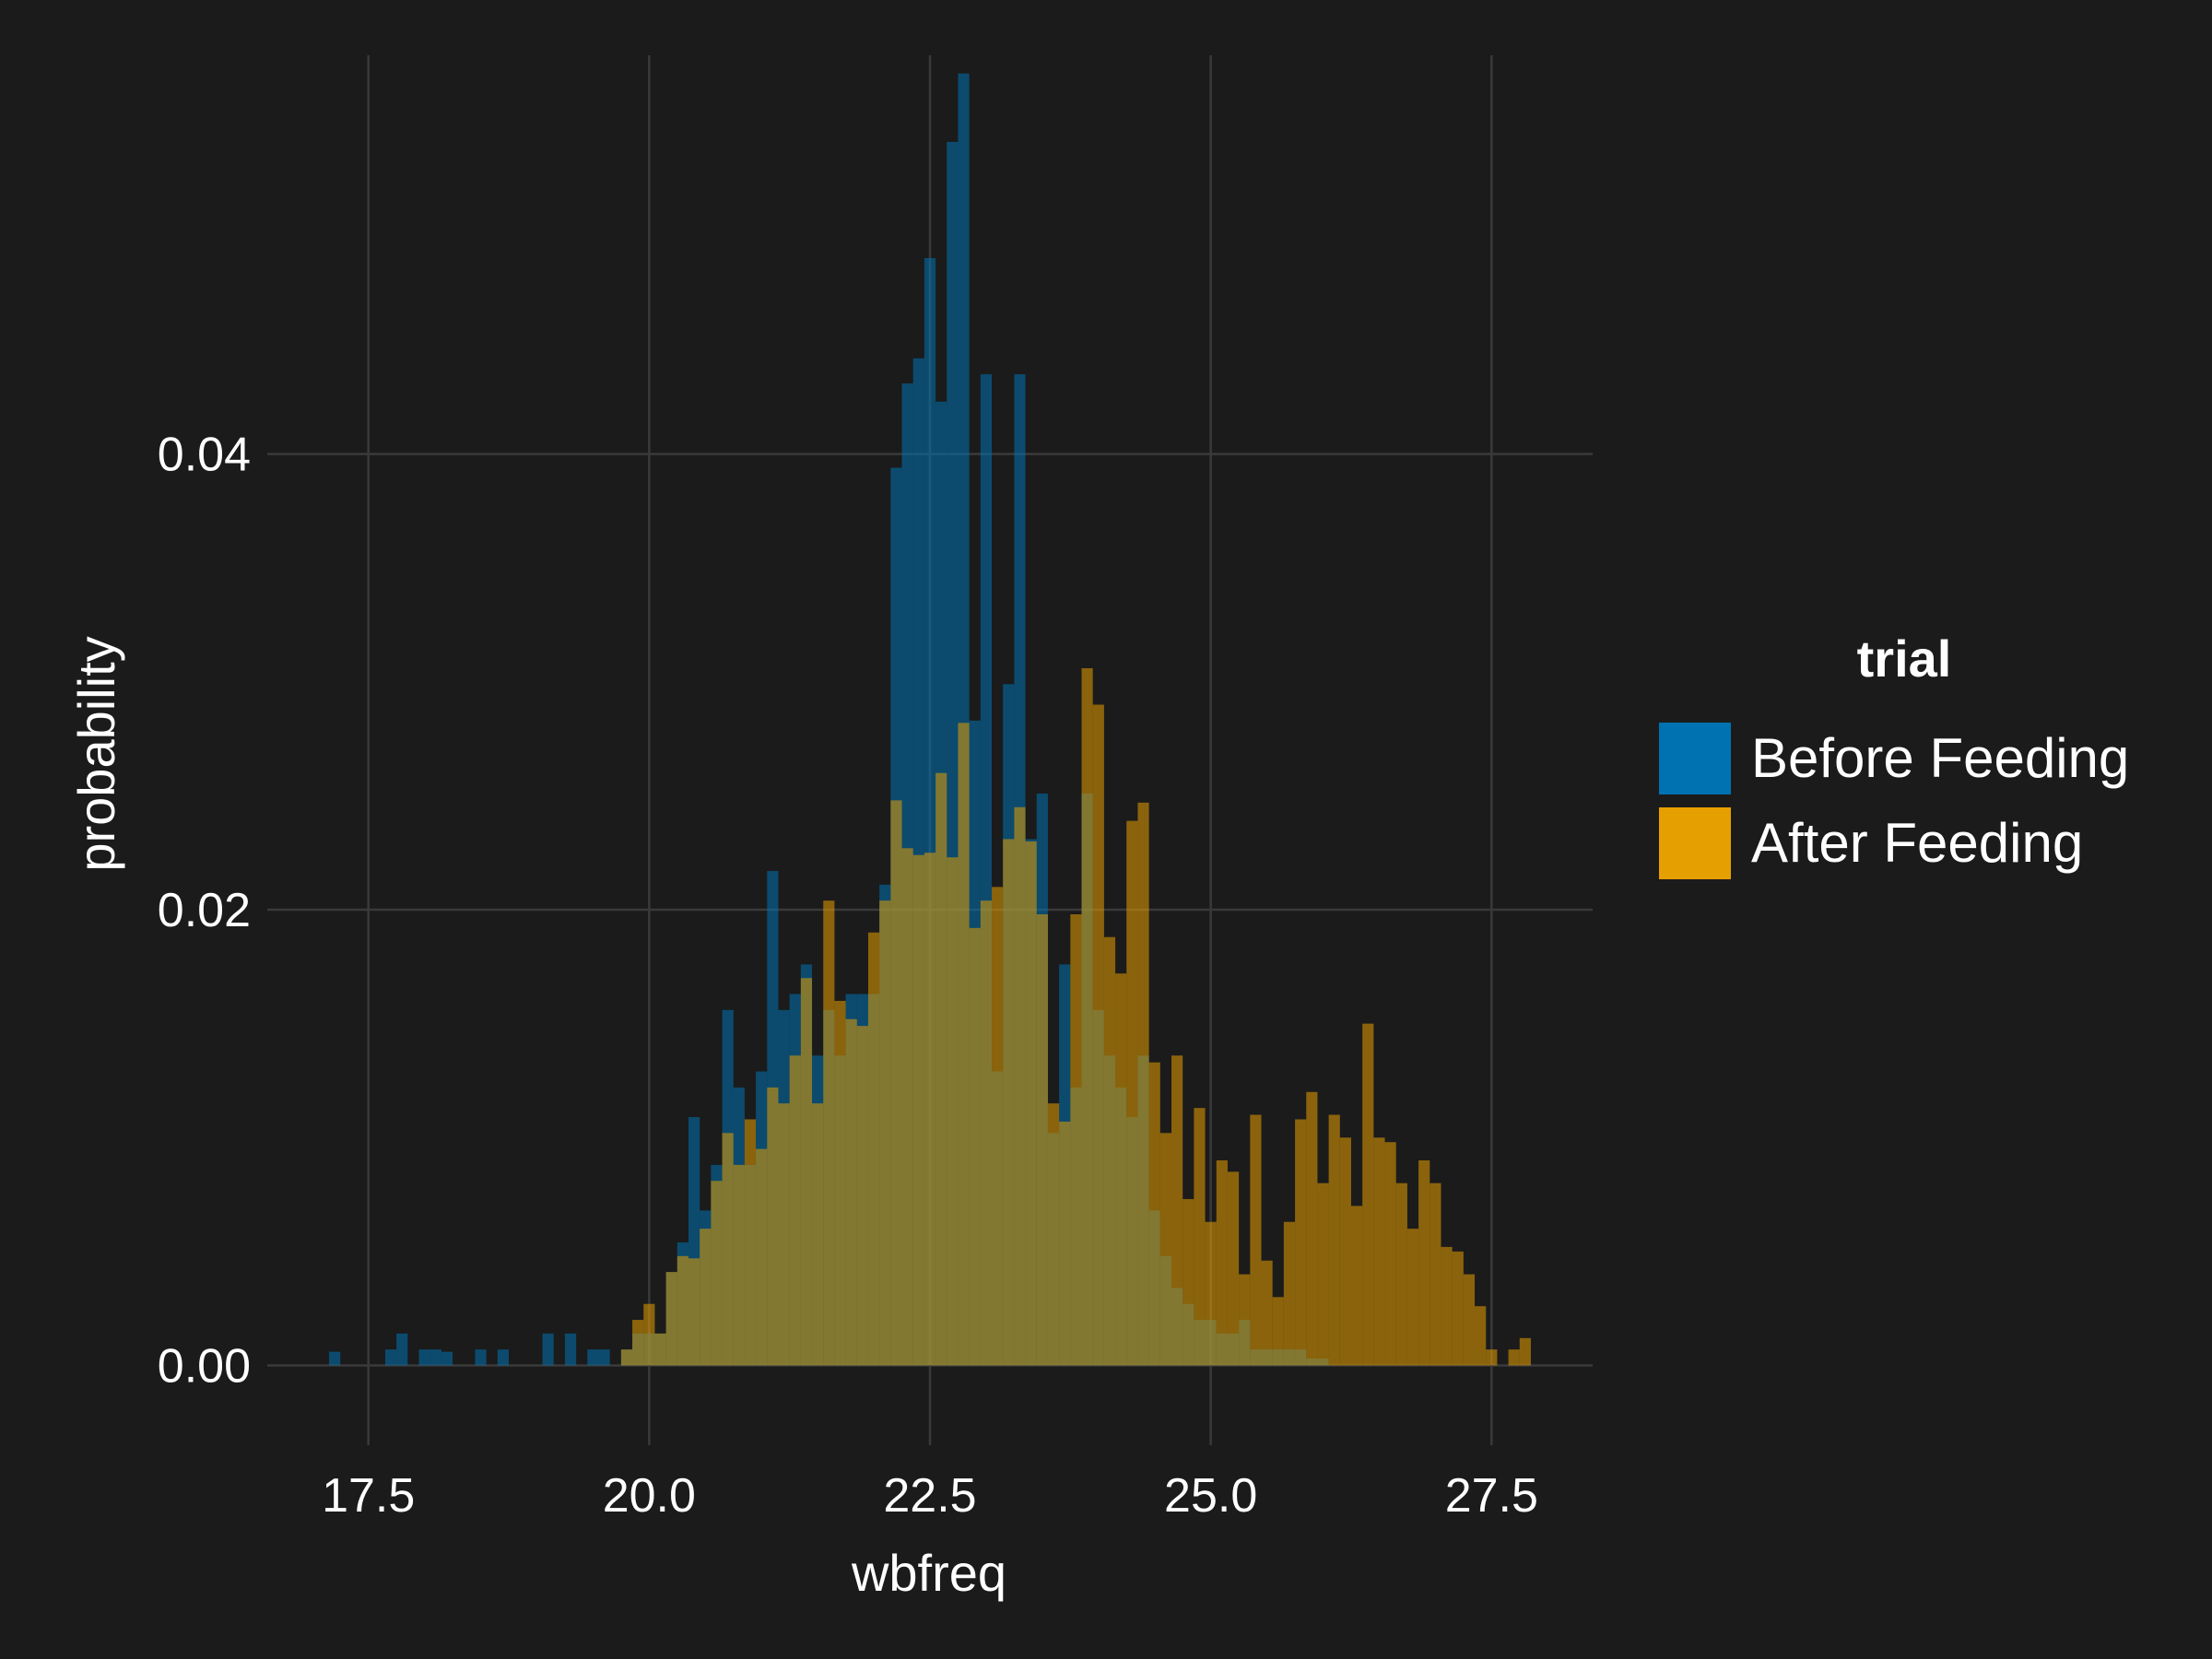  What do you see at coordinates (204, 911) in the screenshot?
I see `y-axis-ticks: 0.00 0.02 0.04` at bounding box center [204, 911].